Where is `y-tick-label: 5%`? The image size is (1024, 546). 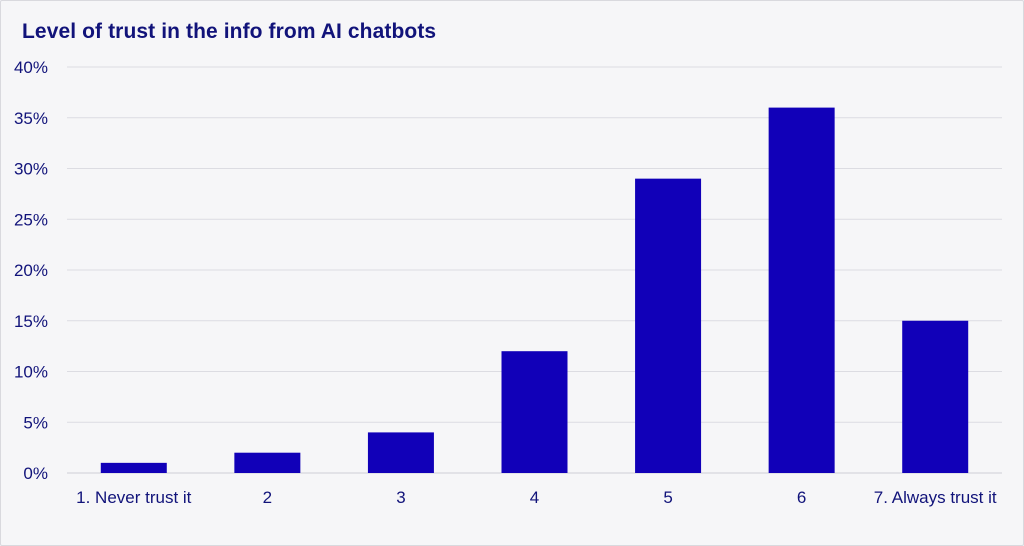
y-tick-label: 5% is located at coordinates (35, 422).